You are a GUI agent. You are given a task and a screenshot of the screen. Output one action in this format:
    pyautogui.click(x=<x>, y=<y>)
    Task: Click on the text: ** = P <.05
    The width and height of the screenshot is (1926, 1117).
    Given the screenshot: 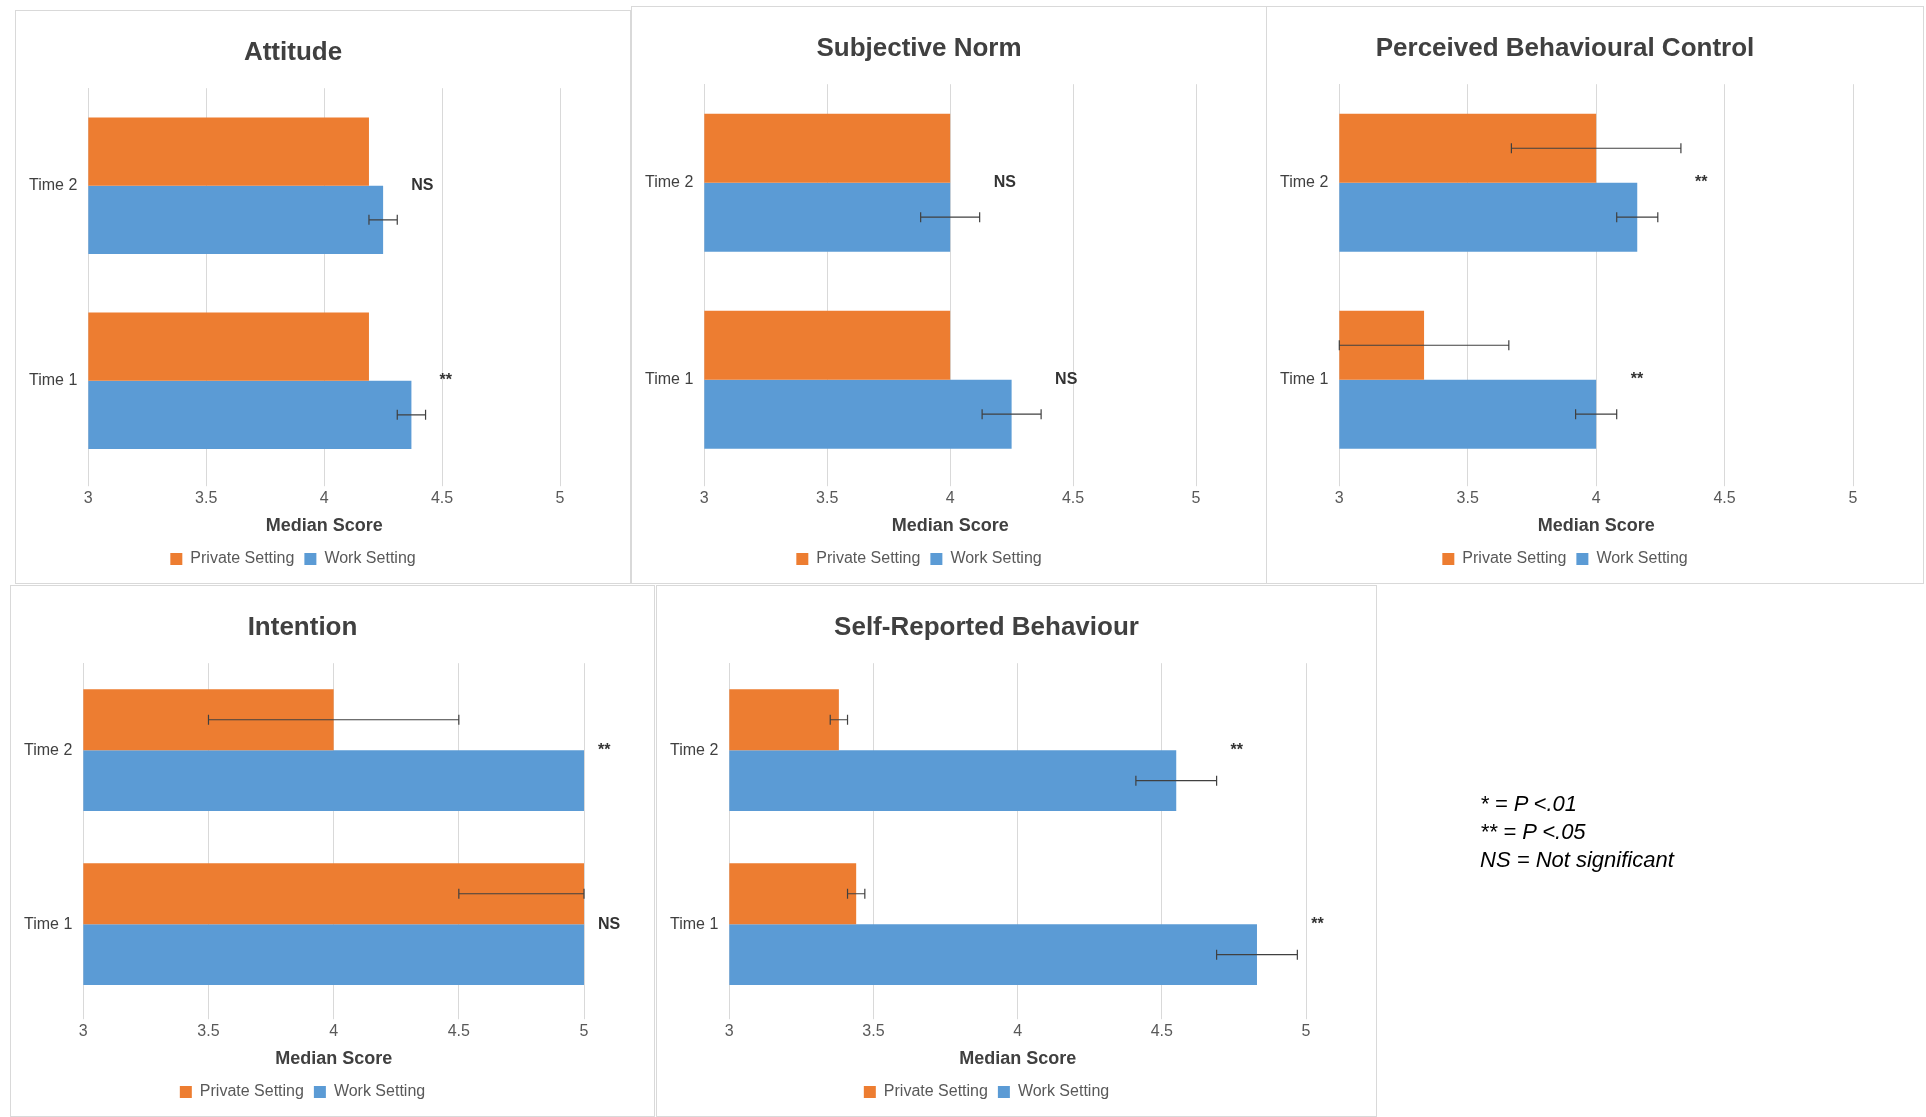 What is the action you would take?
    pyautogui.click(x=1533, y=832)
    